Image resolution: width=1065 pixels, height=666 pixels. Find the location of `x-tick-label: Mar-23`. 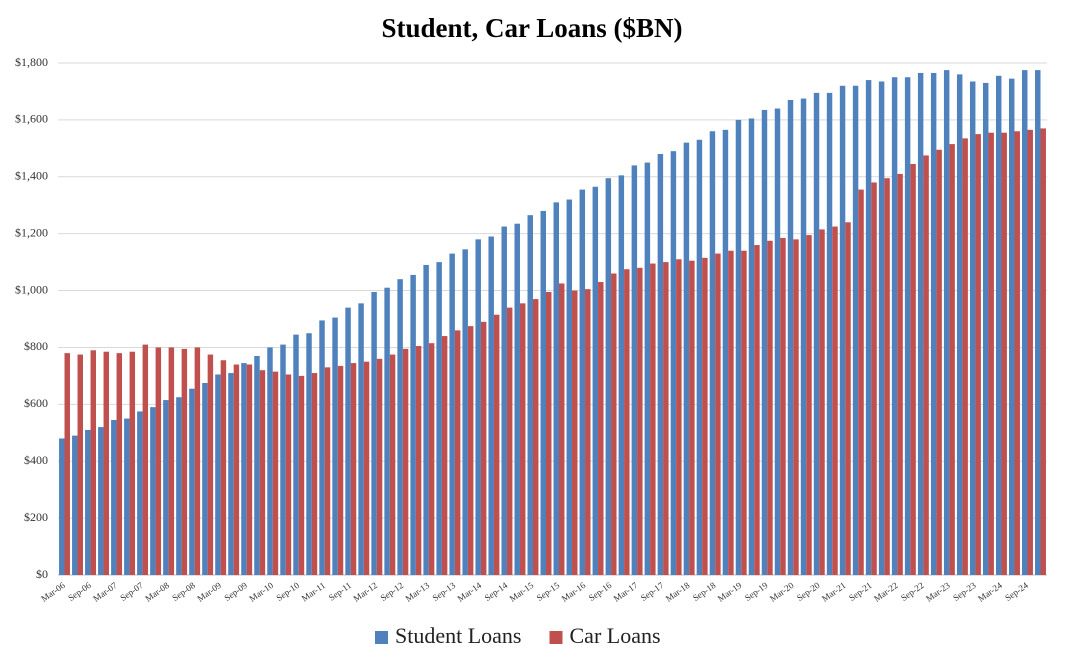

x-tick-label: Mar-23 is located at coordinates (938, 592).